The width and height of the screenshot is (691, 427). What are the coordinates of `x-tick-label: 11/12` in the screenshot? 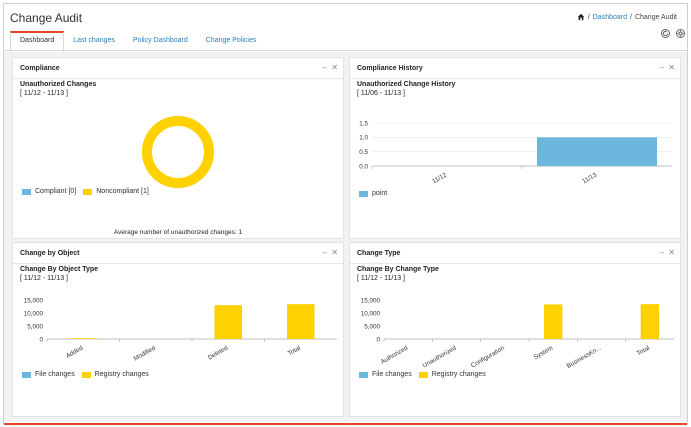 It's located at (439, 178).